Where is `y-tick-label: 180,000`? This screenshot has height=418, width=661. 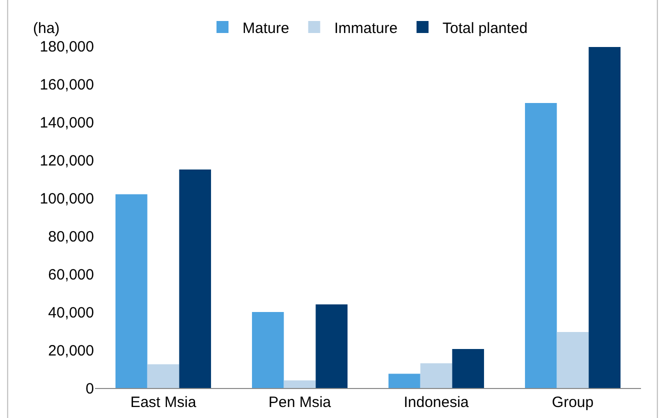
y-tick-label: 180,000 is located at coordinates (67, 47).